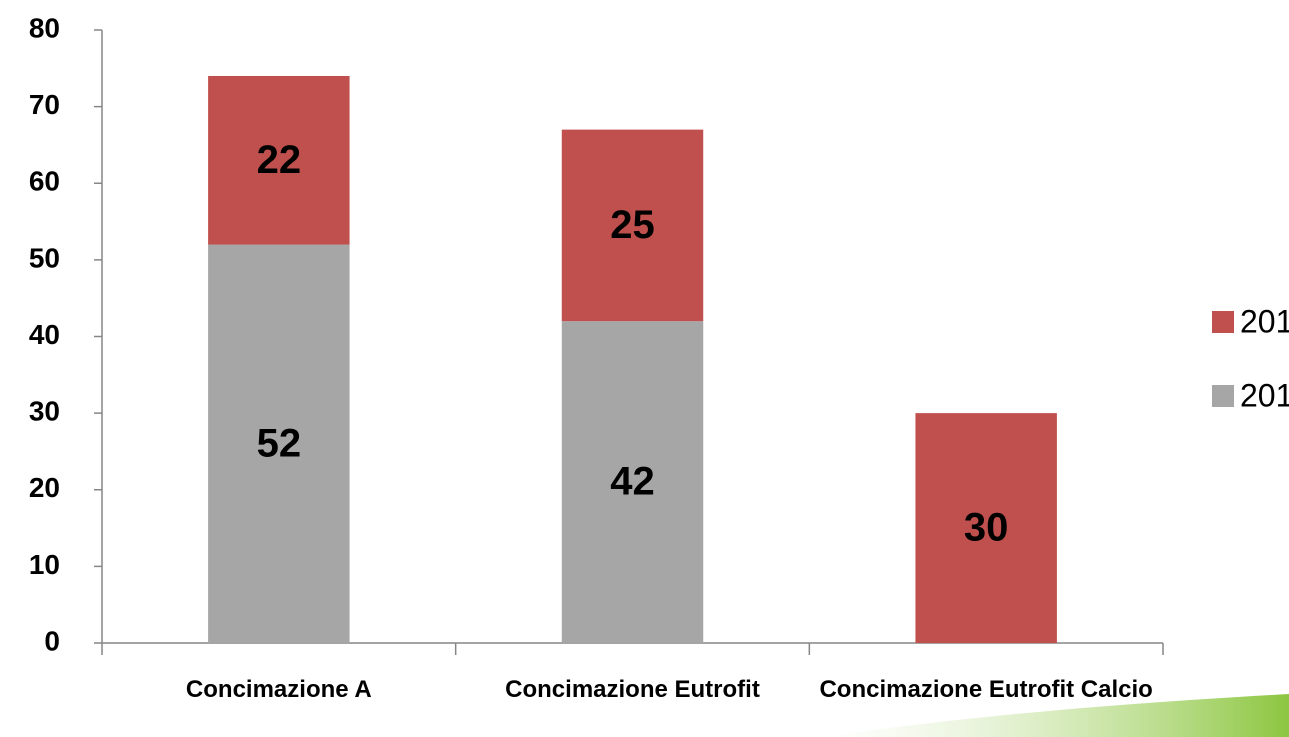 Image resolution: width=1289 pixels, height=737 pixels. Describe the element at coordinates (44, 411) in the screenshot. I see `y-tick-label: 30` at that location.